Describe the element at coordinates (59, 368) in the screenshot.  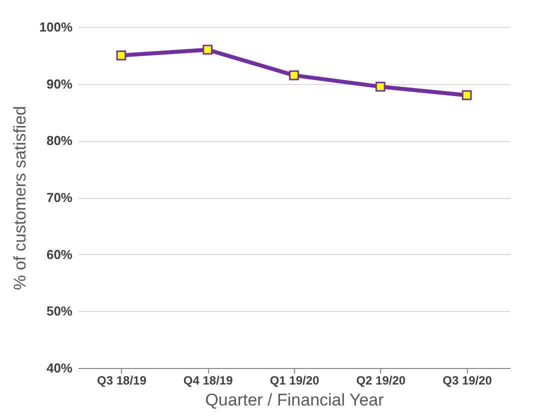
I see `y-tick-label: 40%` at that location.